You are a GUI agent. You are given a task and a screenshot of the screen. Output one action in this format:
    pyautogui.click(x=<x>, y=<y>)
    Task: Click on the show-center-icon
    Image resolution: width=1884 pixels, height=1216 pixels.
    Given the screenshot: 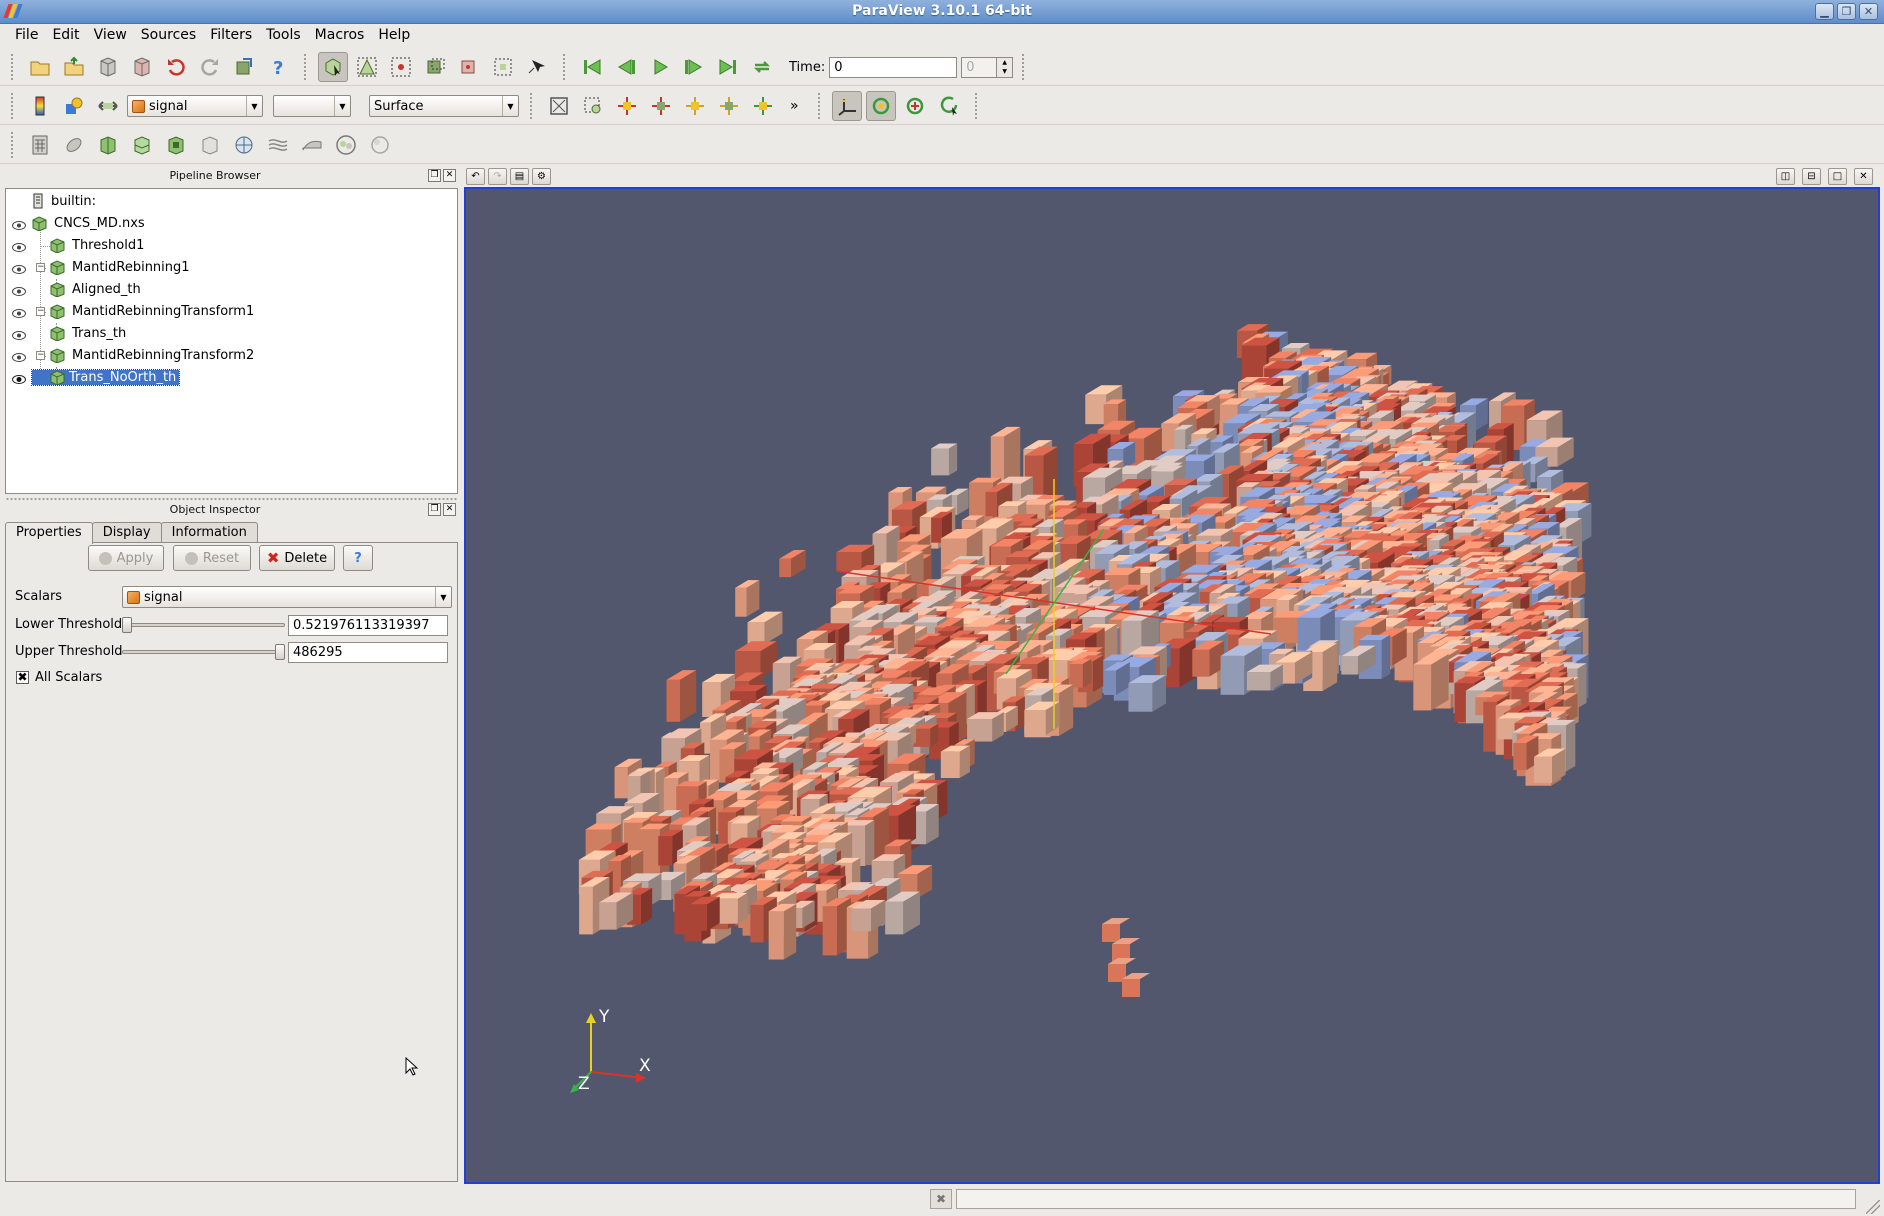 What is the action you would take?
    pyautogui.click(x=880, y=106)
    